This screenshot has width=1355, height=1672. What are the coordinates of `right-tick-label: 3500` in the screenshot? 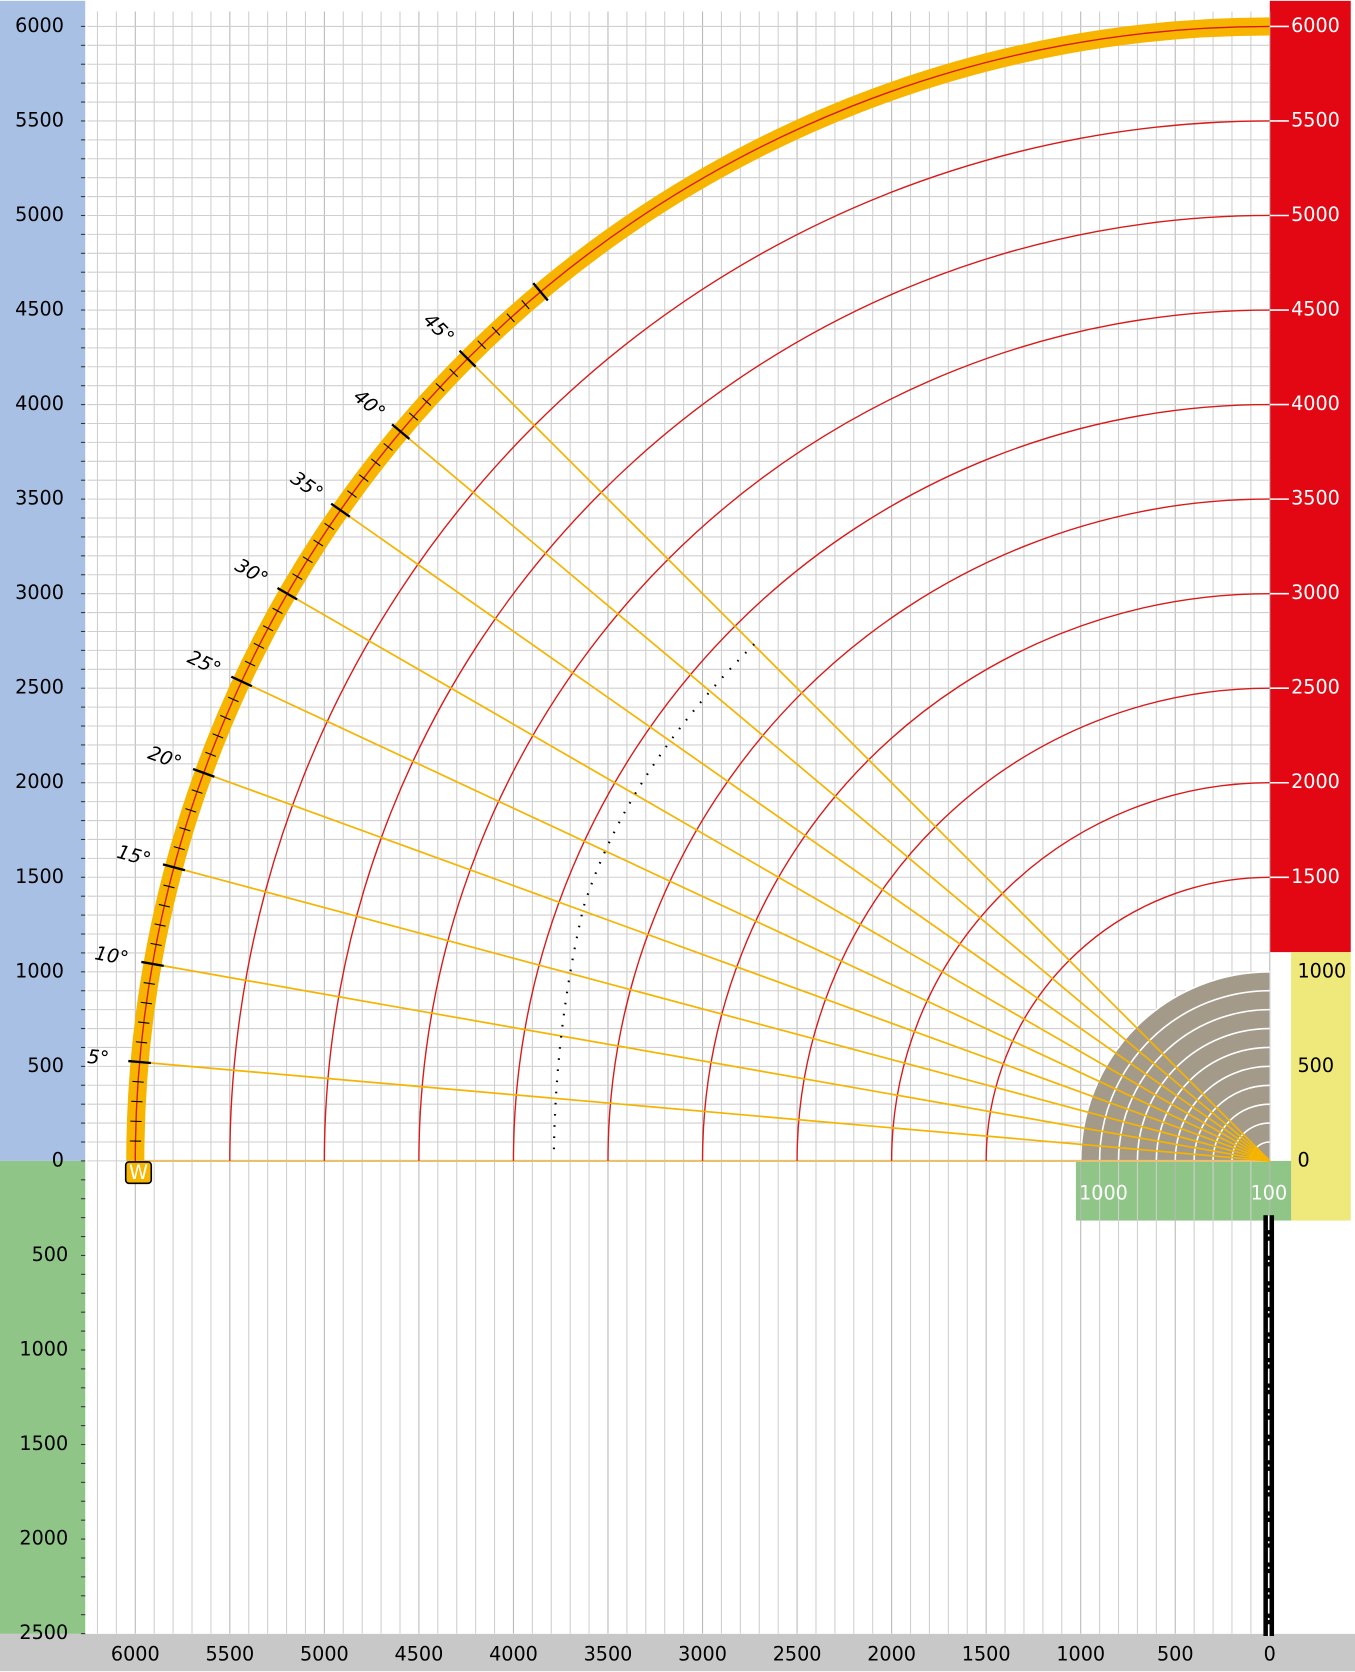 It's located at (1315, 498).